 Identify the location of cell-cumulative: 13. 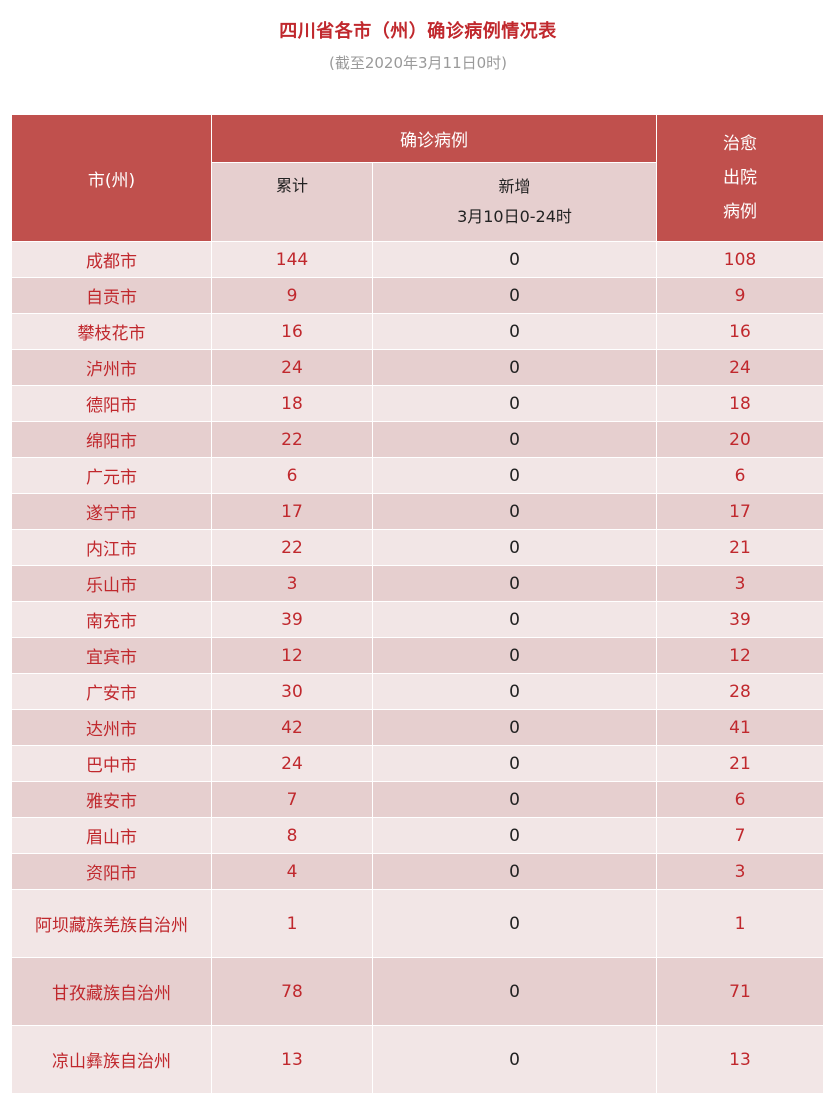
(292, 1059).